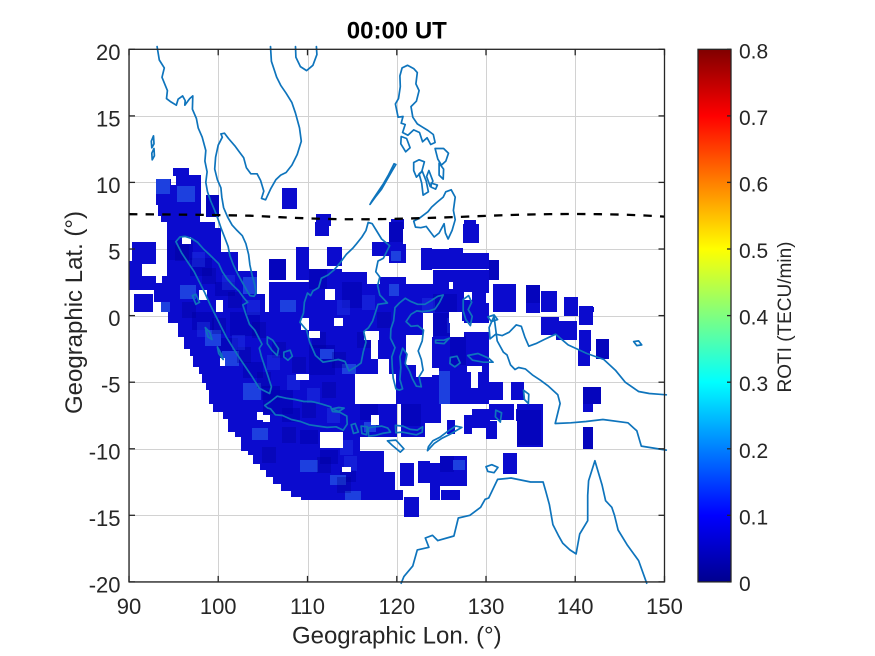  I want to click on svg-text: 0.1, so click(753, 517).